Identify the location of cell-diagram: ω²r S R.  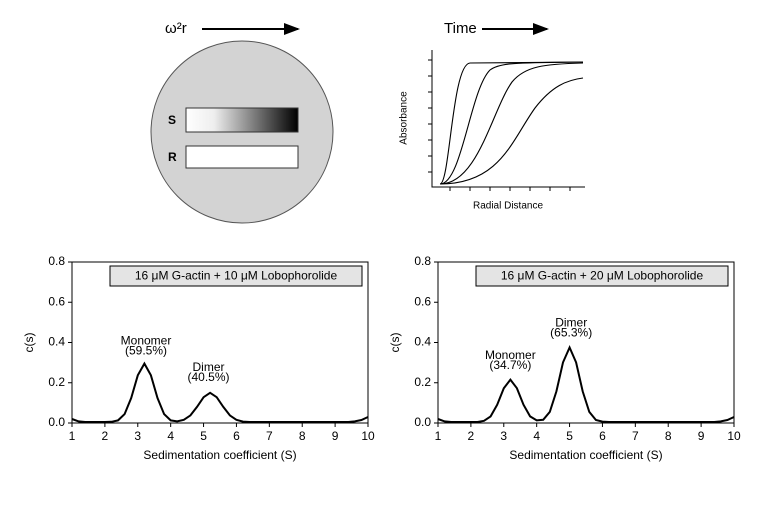
(242, 122).